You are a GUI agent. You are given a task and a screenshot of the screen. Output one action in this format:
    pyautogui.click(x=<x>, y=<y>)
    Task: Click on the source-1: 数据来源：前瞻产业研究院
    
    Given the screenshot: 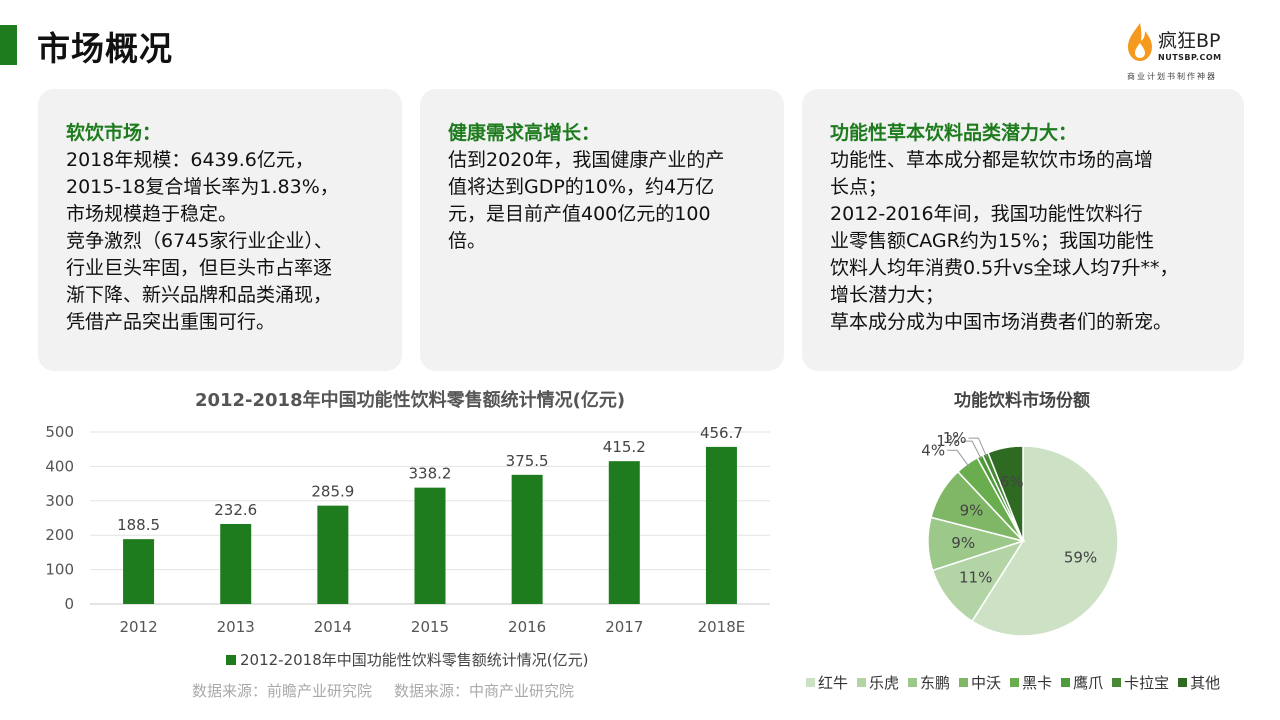 What is the action you would take?
    pyautogui.click(x=282, y=691)
    